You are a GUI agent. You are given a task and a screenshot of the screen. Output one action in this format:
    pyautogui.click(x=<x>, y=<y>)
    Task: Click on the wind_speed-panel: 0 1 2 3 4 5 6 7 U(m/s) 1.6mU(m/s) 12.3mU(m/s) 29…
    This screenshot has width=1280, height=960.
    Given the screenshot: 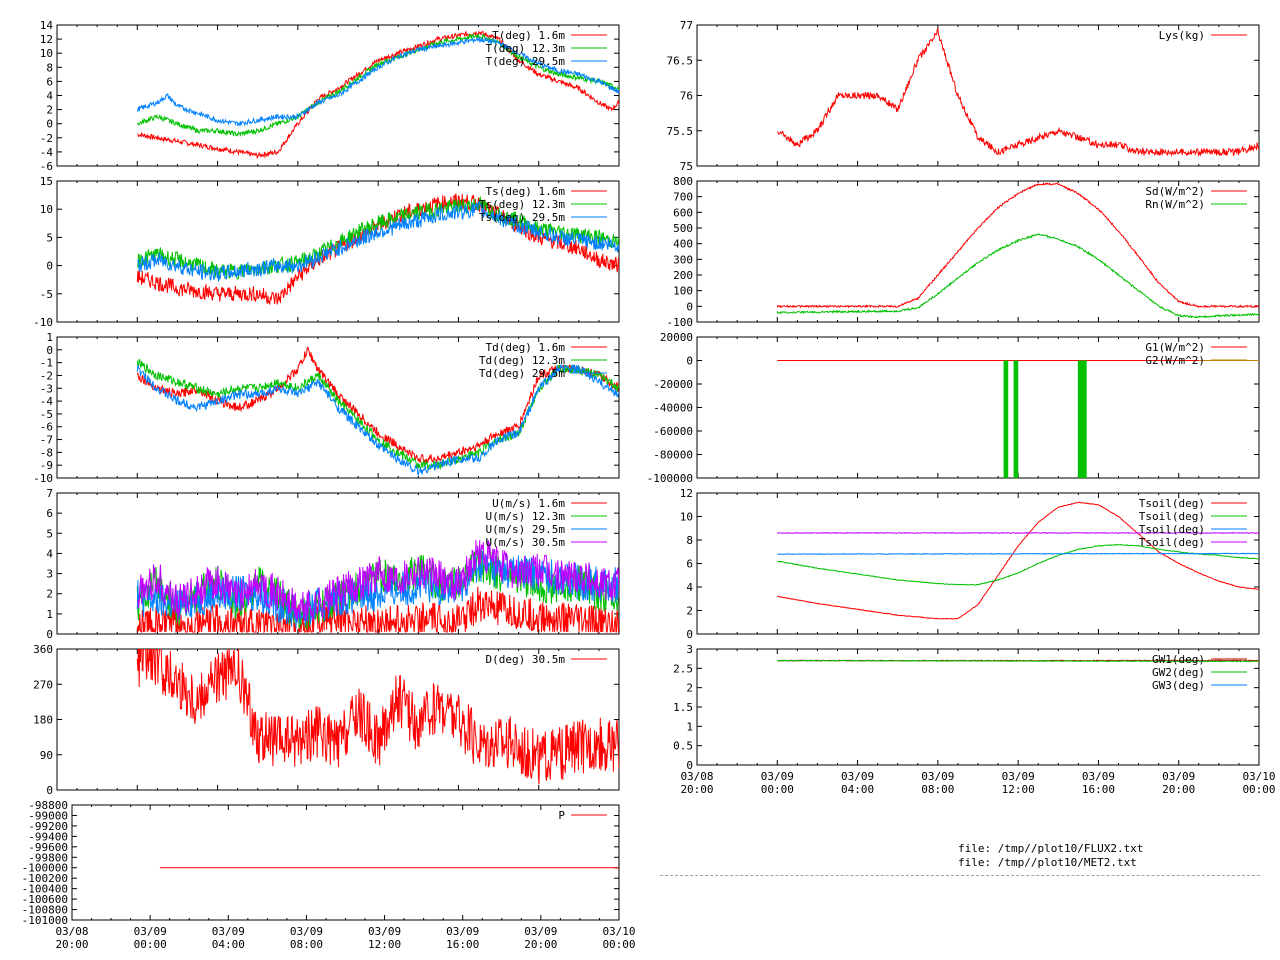 What is the action you would take?
    pyautogui.click(x=333, y=564)
    